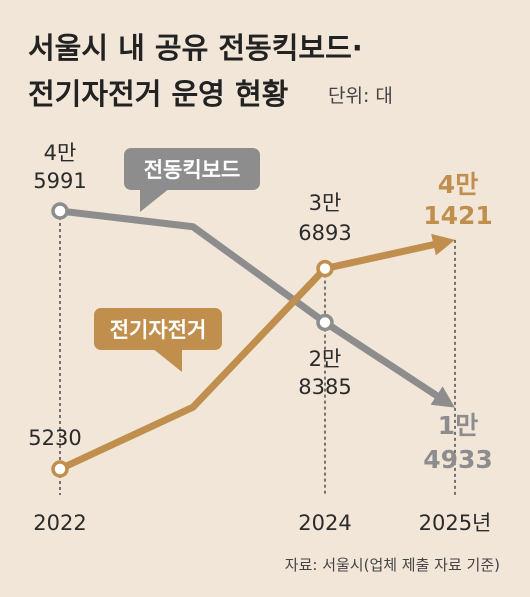 Image resolution: width=530 pixels, height=597 pixels. I want to click on tag-bicycle: 전기자전거, so click(158, 340).